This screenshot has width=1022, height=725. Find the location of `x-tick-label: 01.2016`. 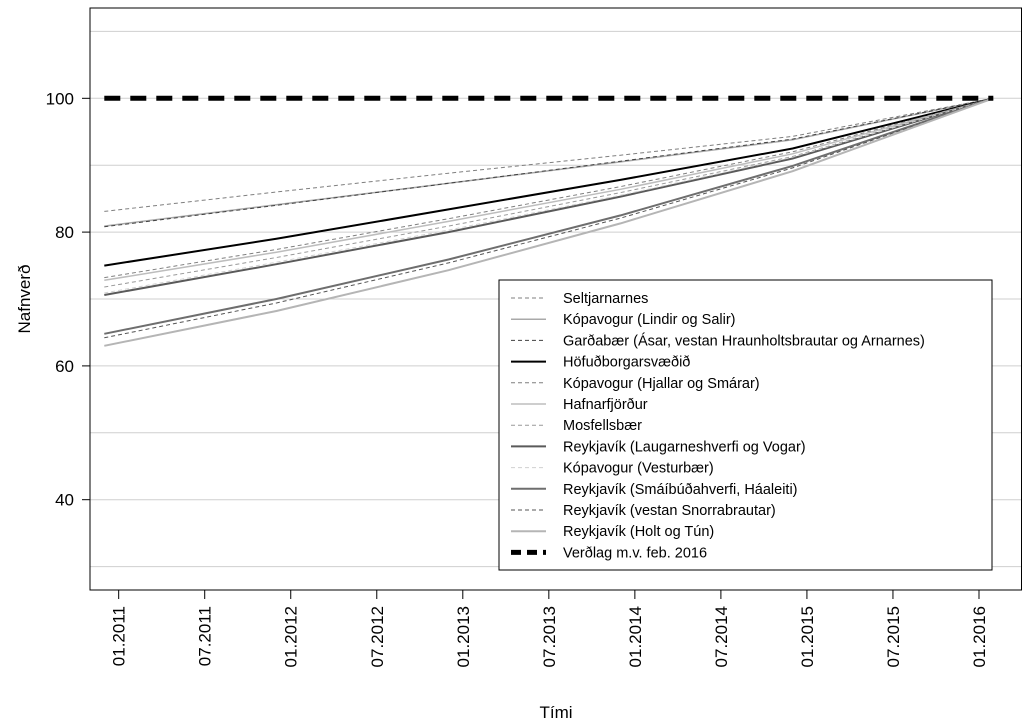

x-tick-label: 01.2016 is located at coordinates (979, 636).